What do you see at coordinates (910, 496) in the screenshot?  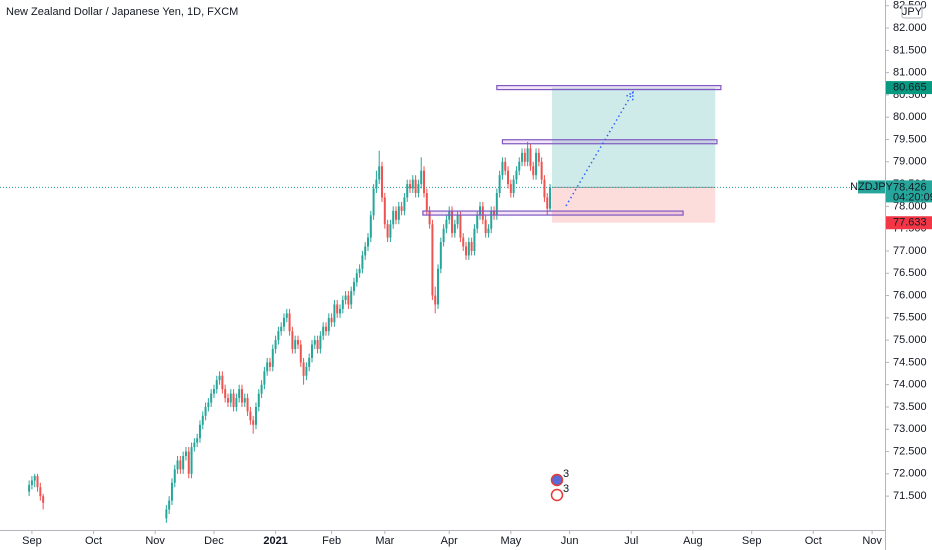 I see `y-tick-label: 71.500` at bounding box center [910, 496].